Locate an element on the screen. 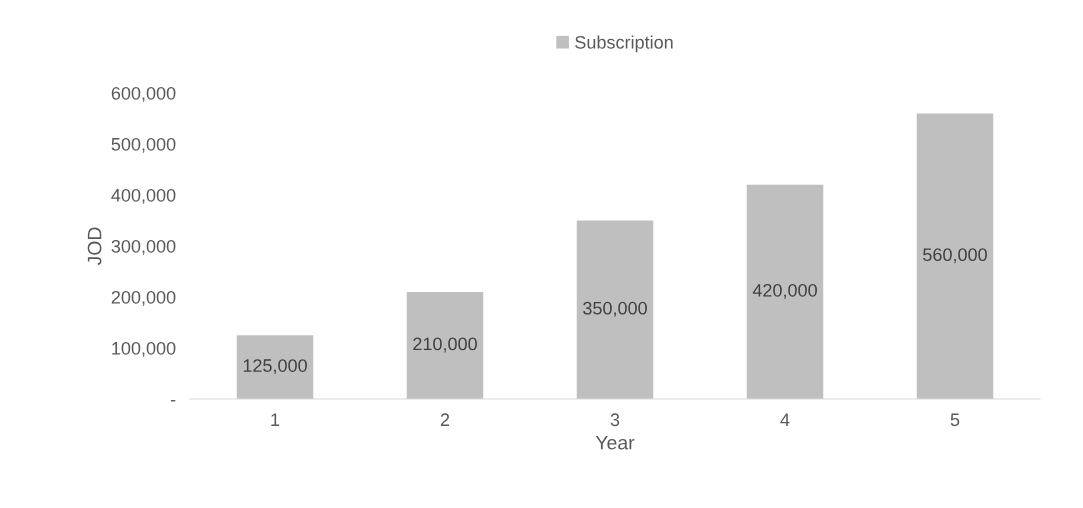 Image resolution: width=1083 pixels, height=508 pixels. x-tick-label: 2 is located at coordinates (445, 419).